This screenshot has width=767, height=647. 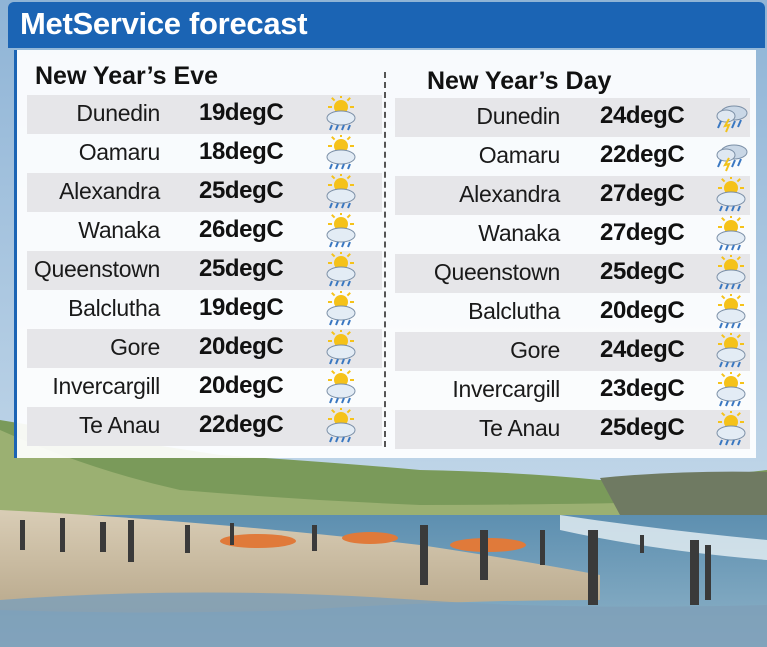 What do you see at coordinates (572, 117) in the screenshot?
I see `forecast-row: Dunedin 24degC` at bounding box center [572, 117].